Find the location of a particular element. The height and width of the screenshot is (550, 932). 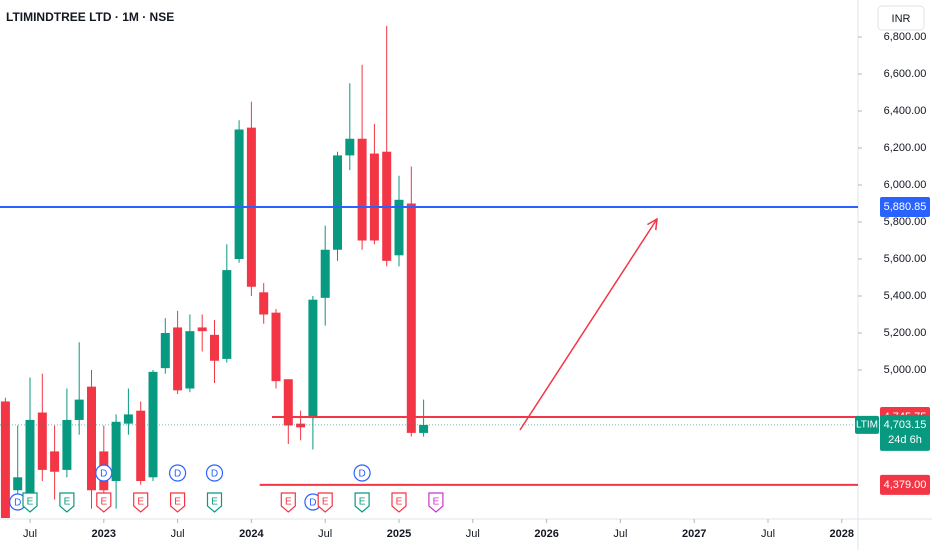

symbol-box is located at coordinates (867, 424).